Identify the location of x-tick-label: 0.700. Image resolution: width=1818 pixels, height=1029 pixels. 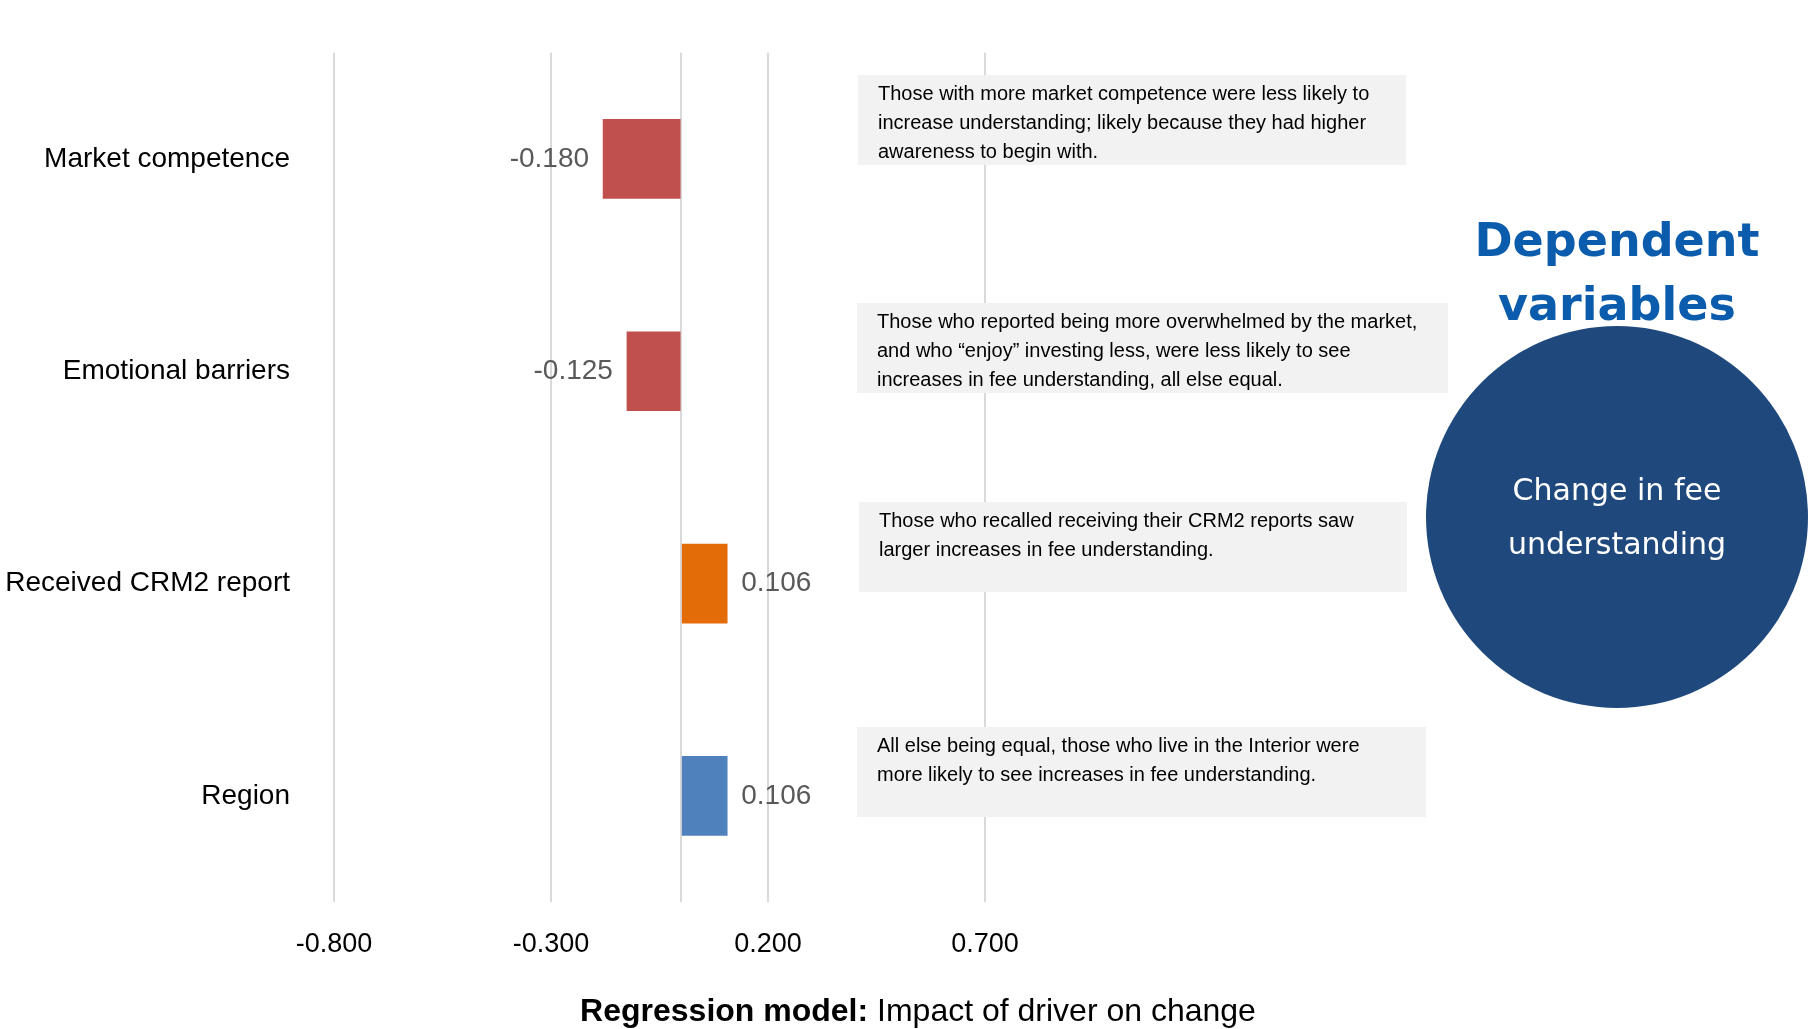
(985, 942).